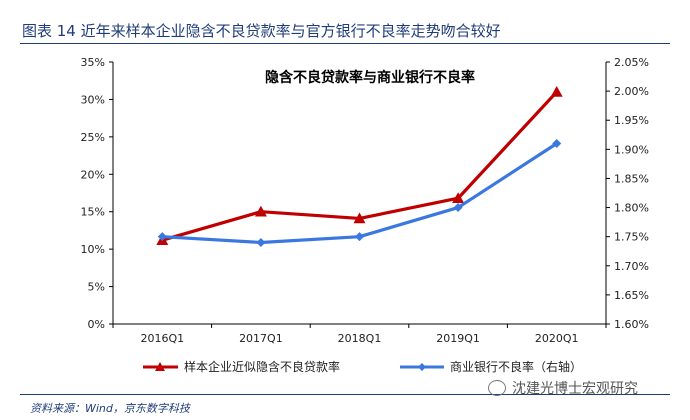  Describe the element at coordinates (345, 394) in the screenshot. I see `source-divider` at that location.